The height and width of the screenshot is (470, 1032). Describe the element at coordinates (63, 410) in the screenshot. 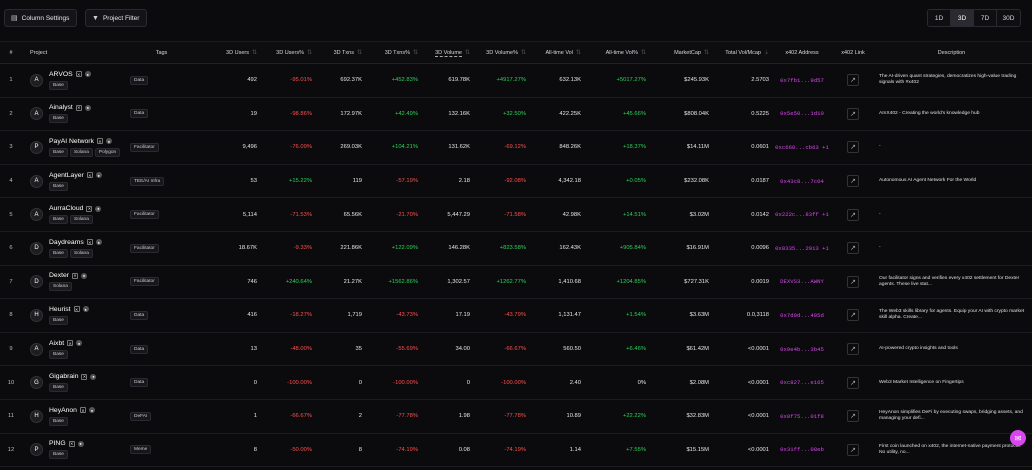

I see `project-name: HeyAnon` at that location.